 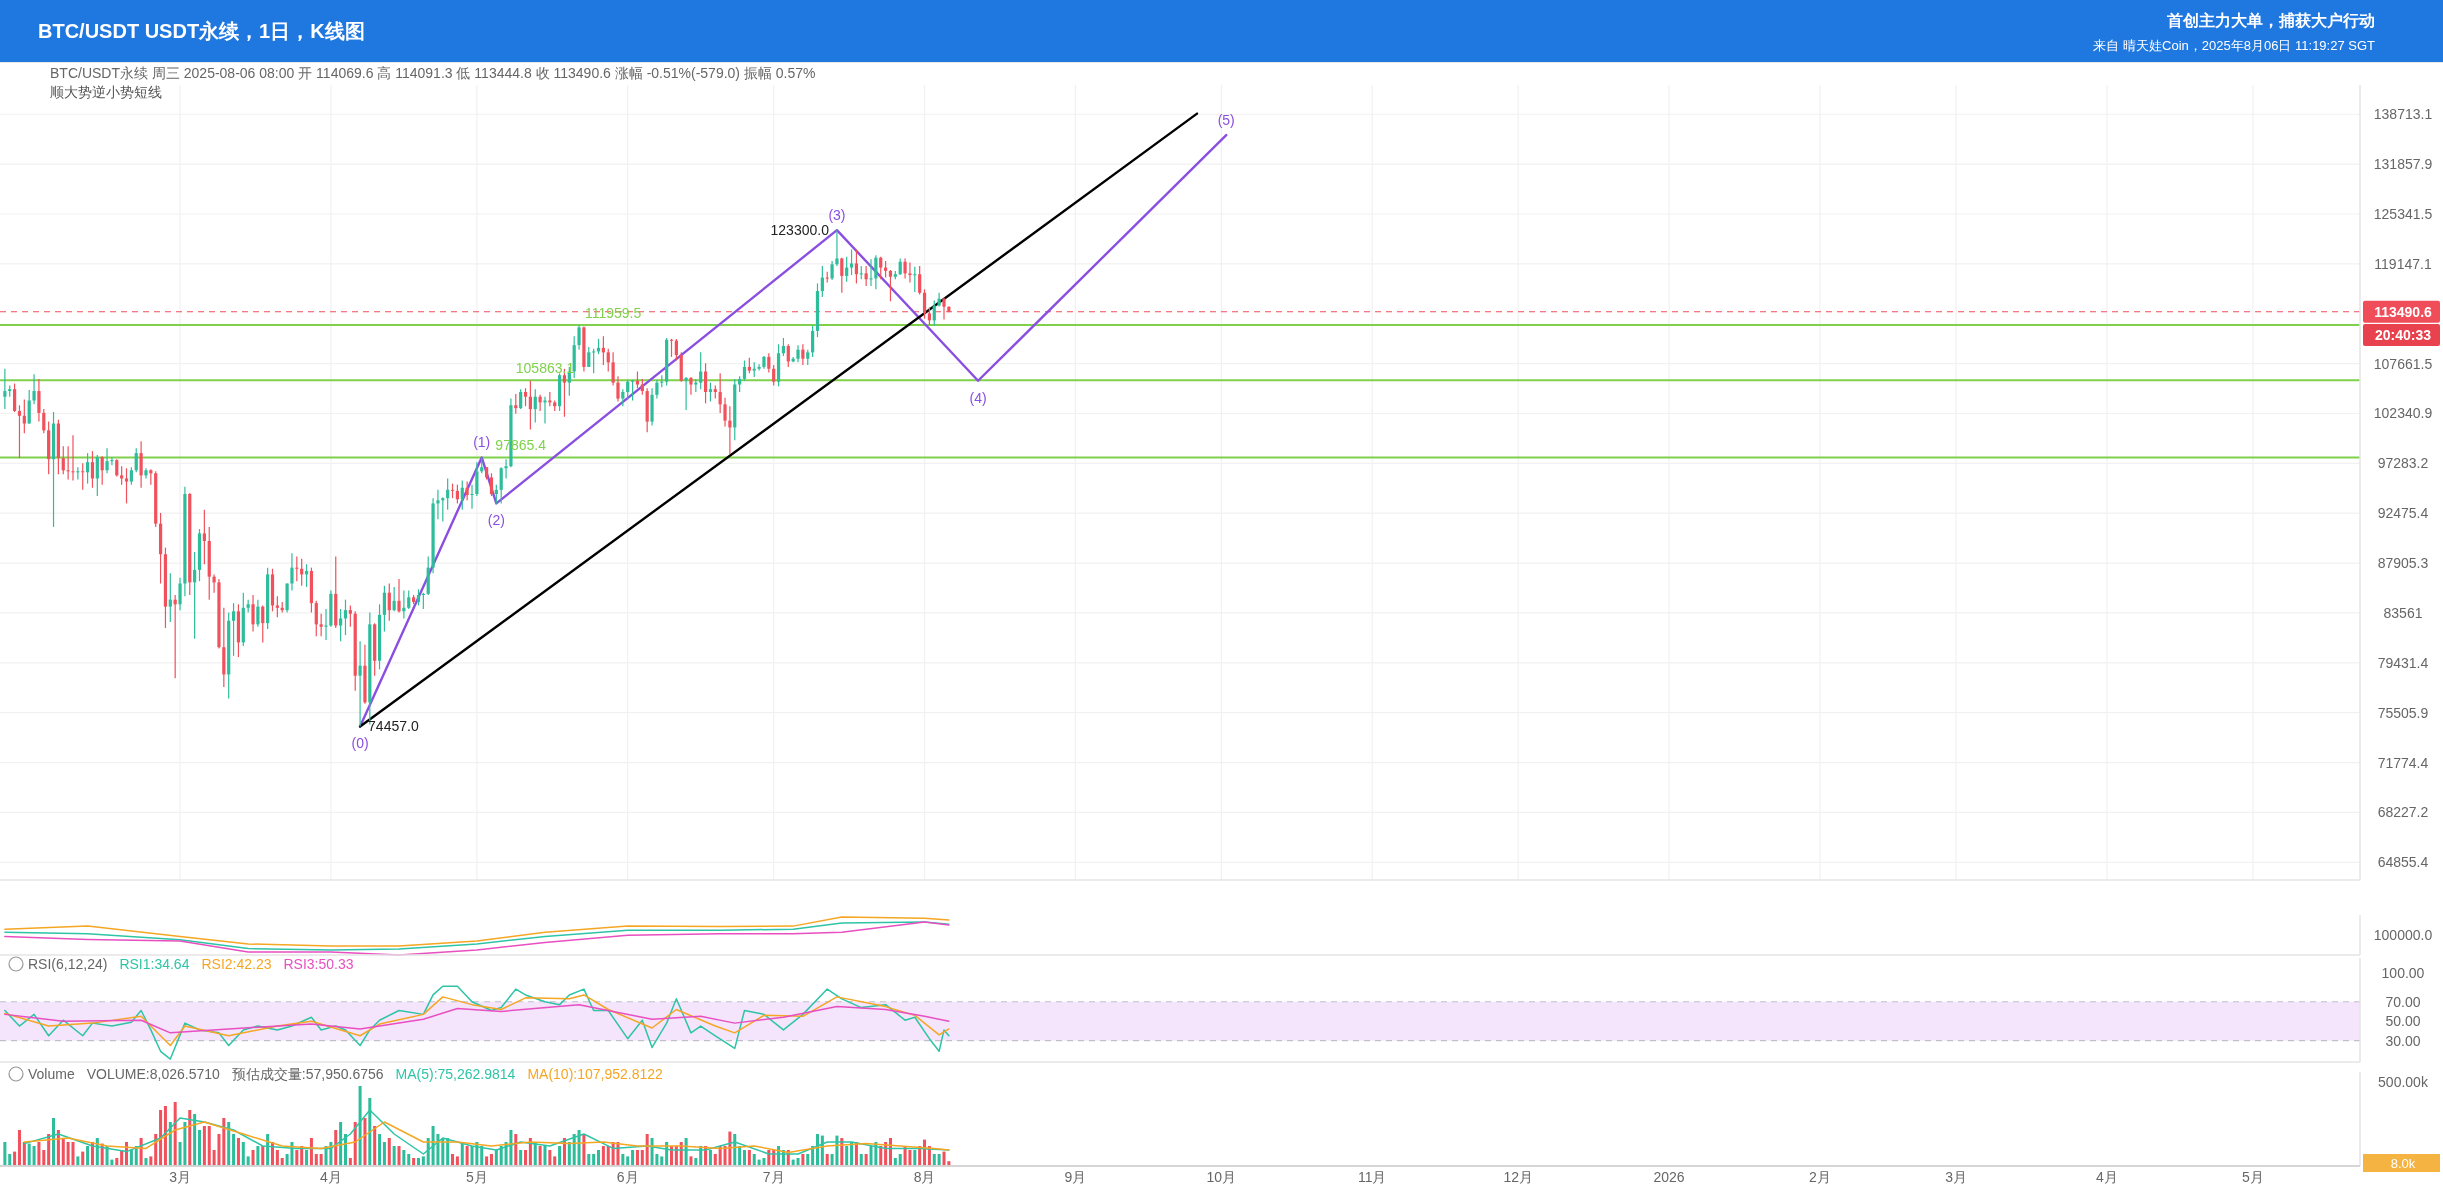 What do you see at coordinates (2403, 1001) in the screenshot?
I see `y-tick-label: 70.00` at bounding box center [2403, 1001].